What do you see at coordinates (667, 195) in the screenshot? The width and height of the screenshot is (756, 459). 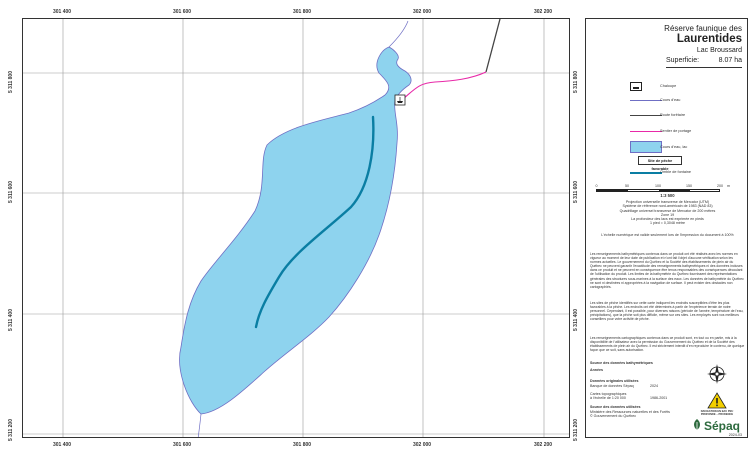 I see `scale-ratio: 1:3 500` at bounding box center [667, 195].